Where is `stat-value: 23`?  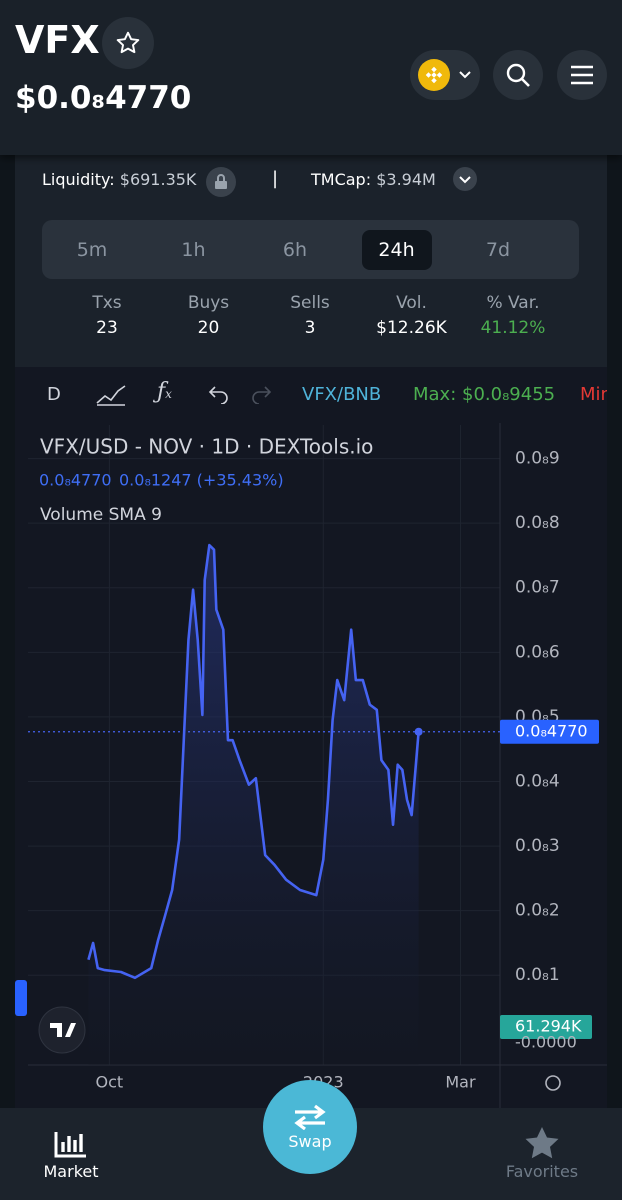 stat-value: 23 is located at coordinates (107, 328).